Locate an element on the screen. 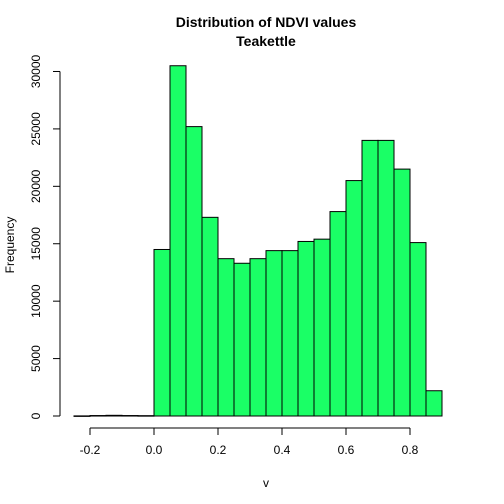 Image resolution: width=504 pixels, height=504 pixels. y-tick-label-6: 30000 is located at coordinates (36, 71).